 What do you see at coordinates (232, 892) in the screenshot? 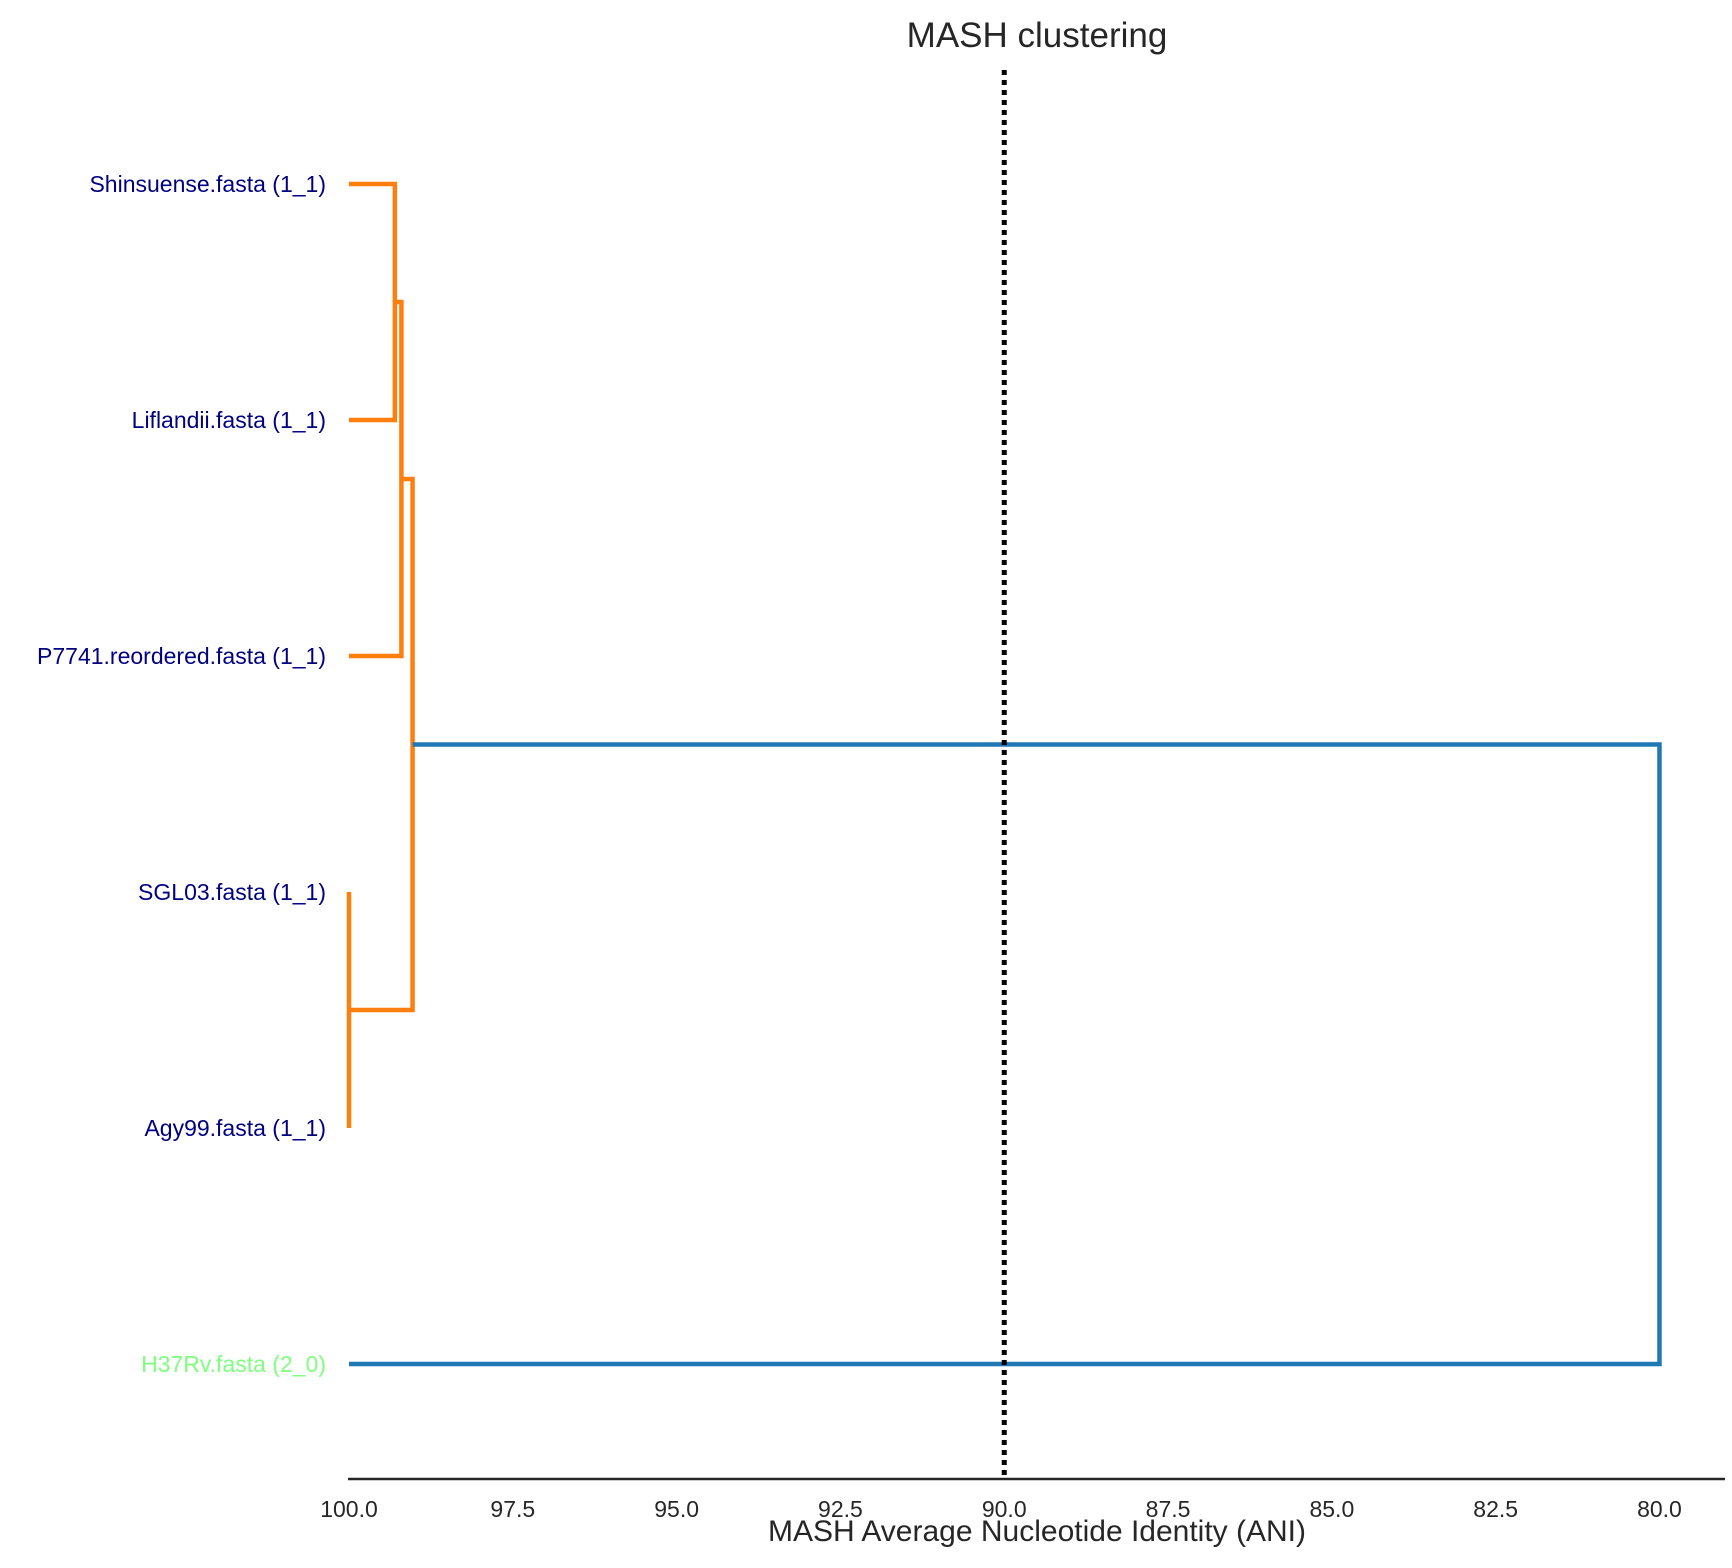
I see `leaf-label: SGL03.fasta (1_1)` at bounding box center [232, 892].